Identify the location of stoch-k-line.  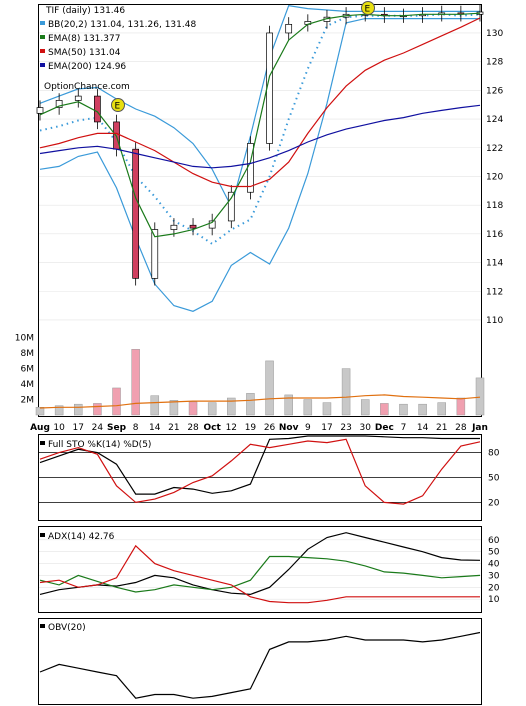
(259, 465).